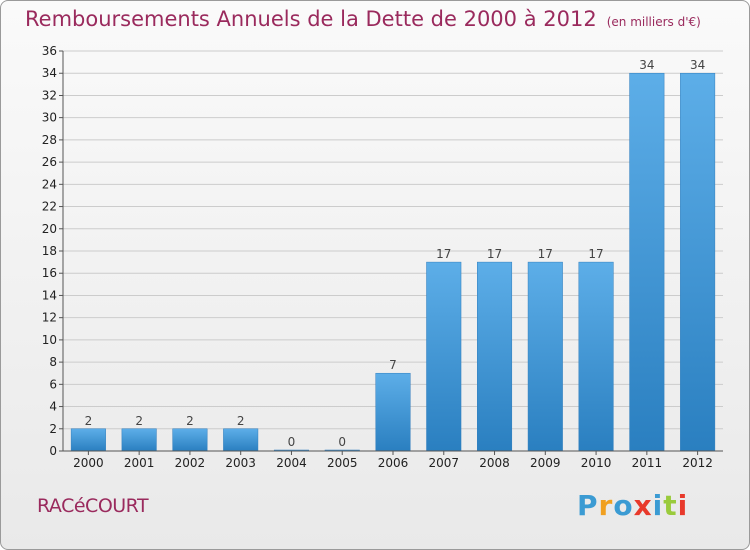  What do you see at coordinates (49, 295) in the screenshot?
I see `y-tick-label: 14` at bounding box center [49, 295].